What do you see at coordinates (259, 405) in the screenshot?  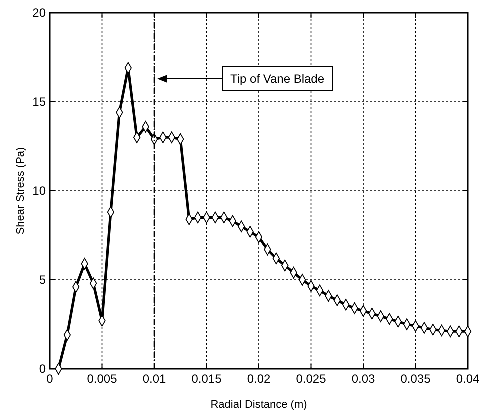 I see `x-axis-title: Radial Distance (m)` at bounding box center [259, 405].